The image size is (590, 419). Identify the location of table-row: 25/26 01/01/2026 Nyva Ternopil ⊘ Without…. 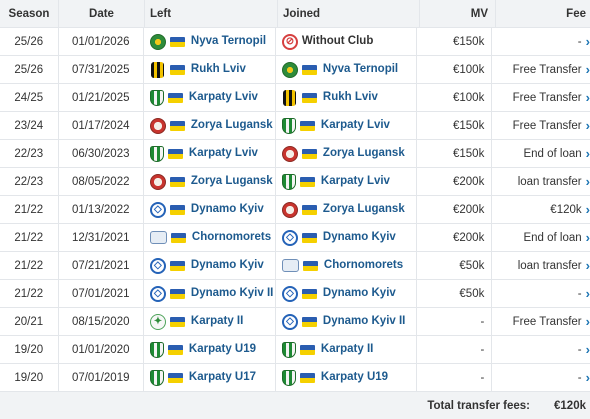
(295, 42).